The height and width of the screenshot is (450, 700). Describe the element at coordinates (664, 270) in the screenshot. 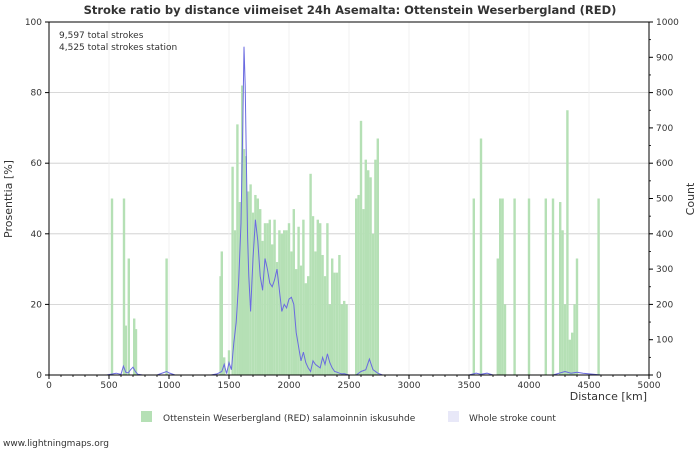

I see `y-right-tick-label: 300` at that location.